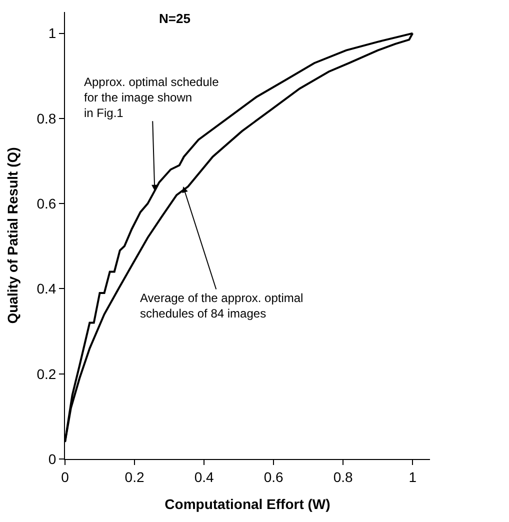 The image size is (509, 522). What do you see at coordinates (52, 458) in the screenshot?
I see `y-tick-label: 0` at bounding box center [52, 458].